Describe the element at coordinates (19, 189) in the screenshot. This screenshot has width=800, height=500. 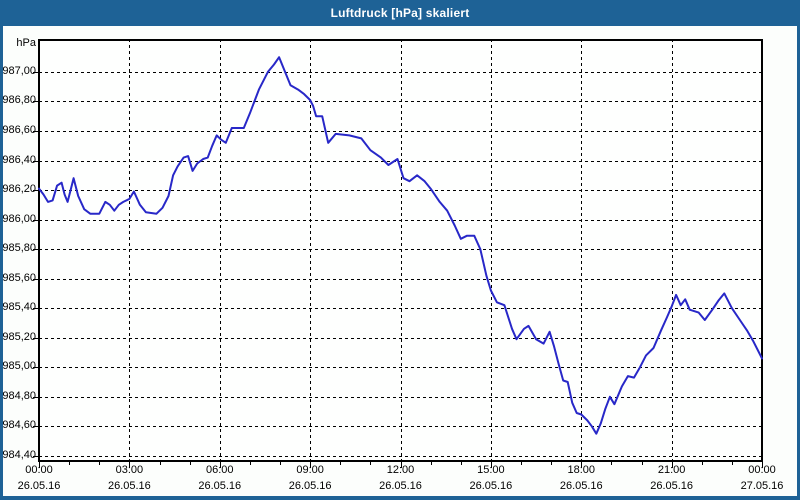
I see `y-axis-label: 986,20` at that location.